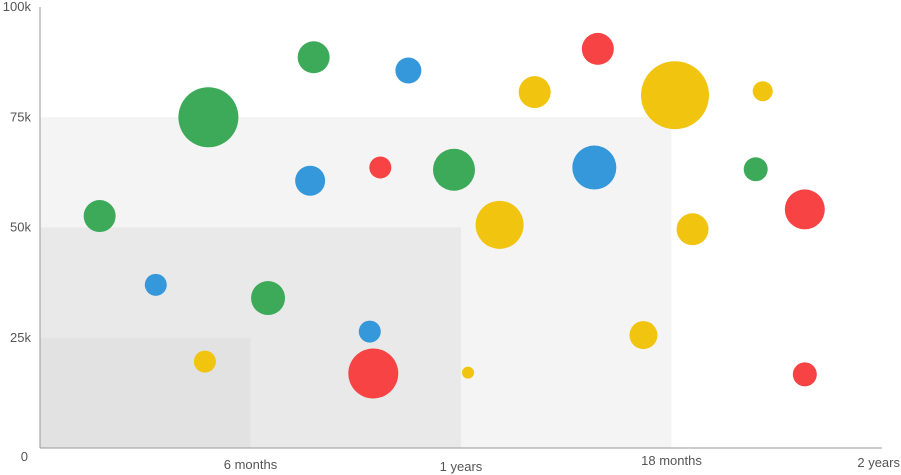 The height and width of the screenshot is (475, 901). I want to click on x-axis-ticks: 6 months 1 years 18 months 2 years, so click(562, 463).